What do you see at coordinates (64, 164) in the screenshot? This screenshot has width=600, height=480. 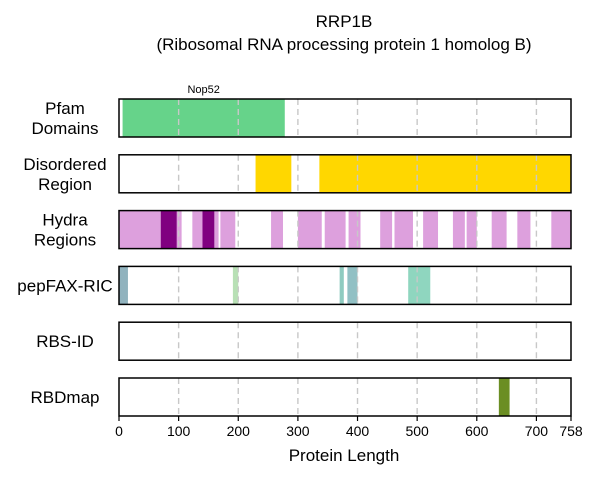 I see `track-label: Disordered` at bounding box center [64, 164].